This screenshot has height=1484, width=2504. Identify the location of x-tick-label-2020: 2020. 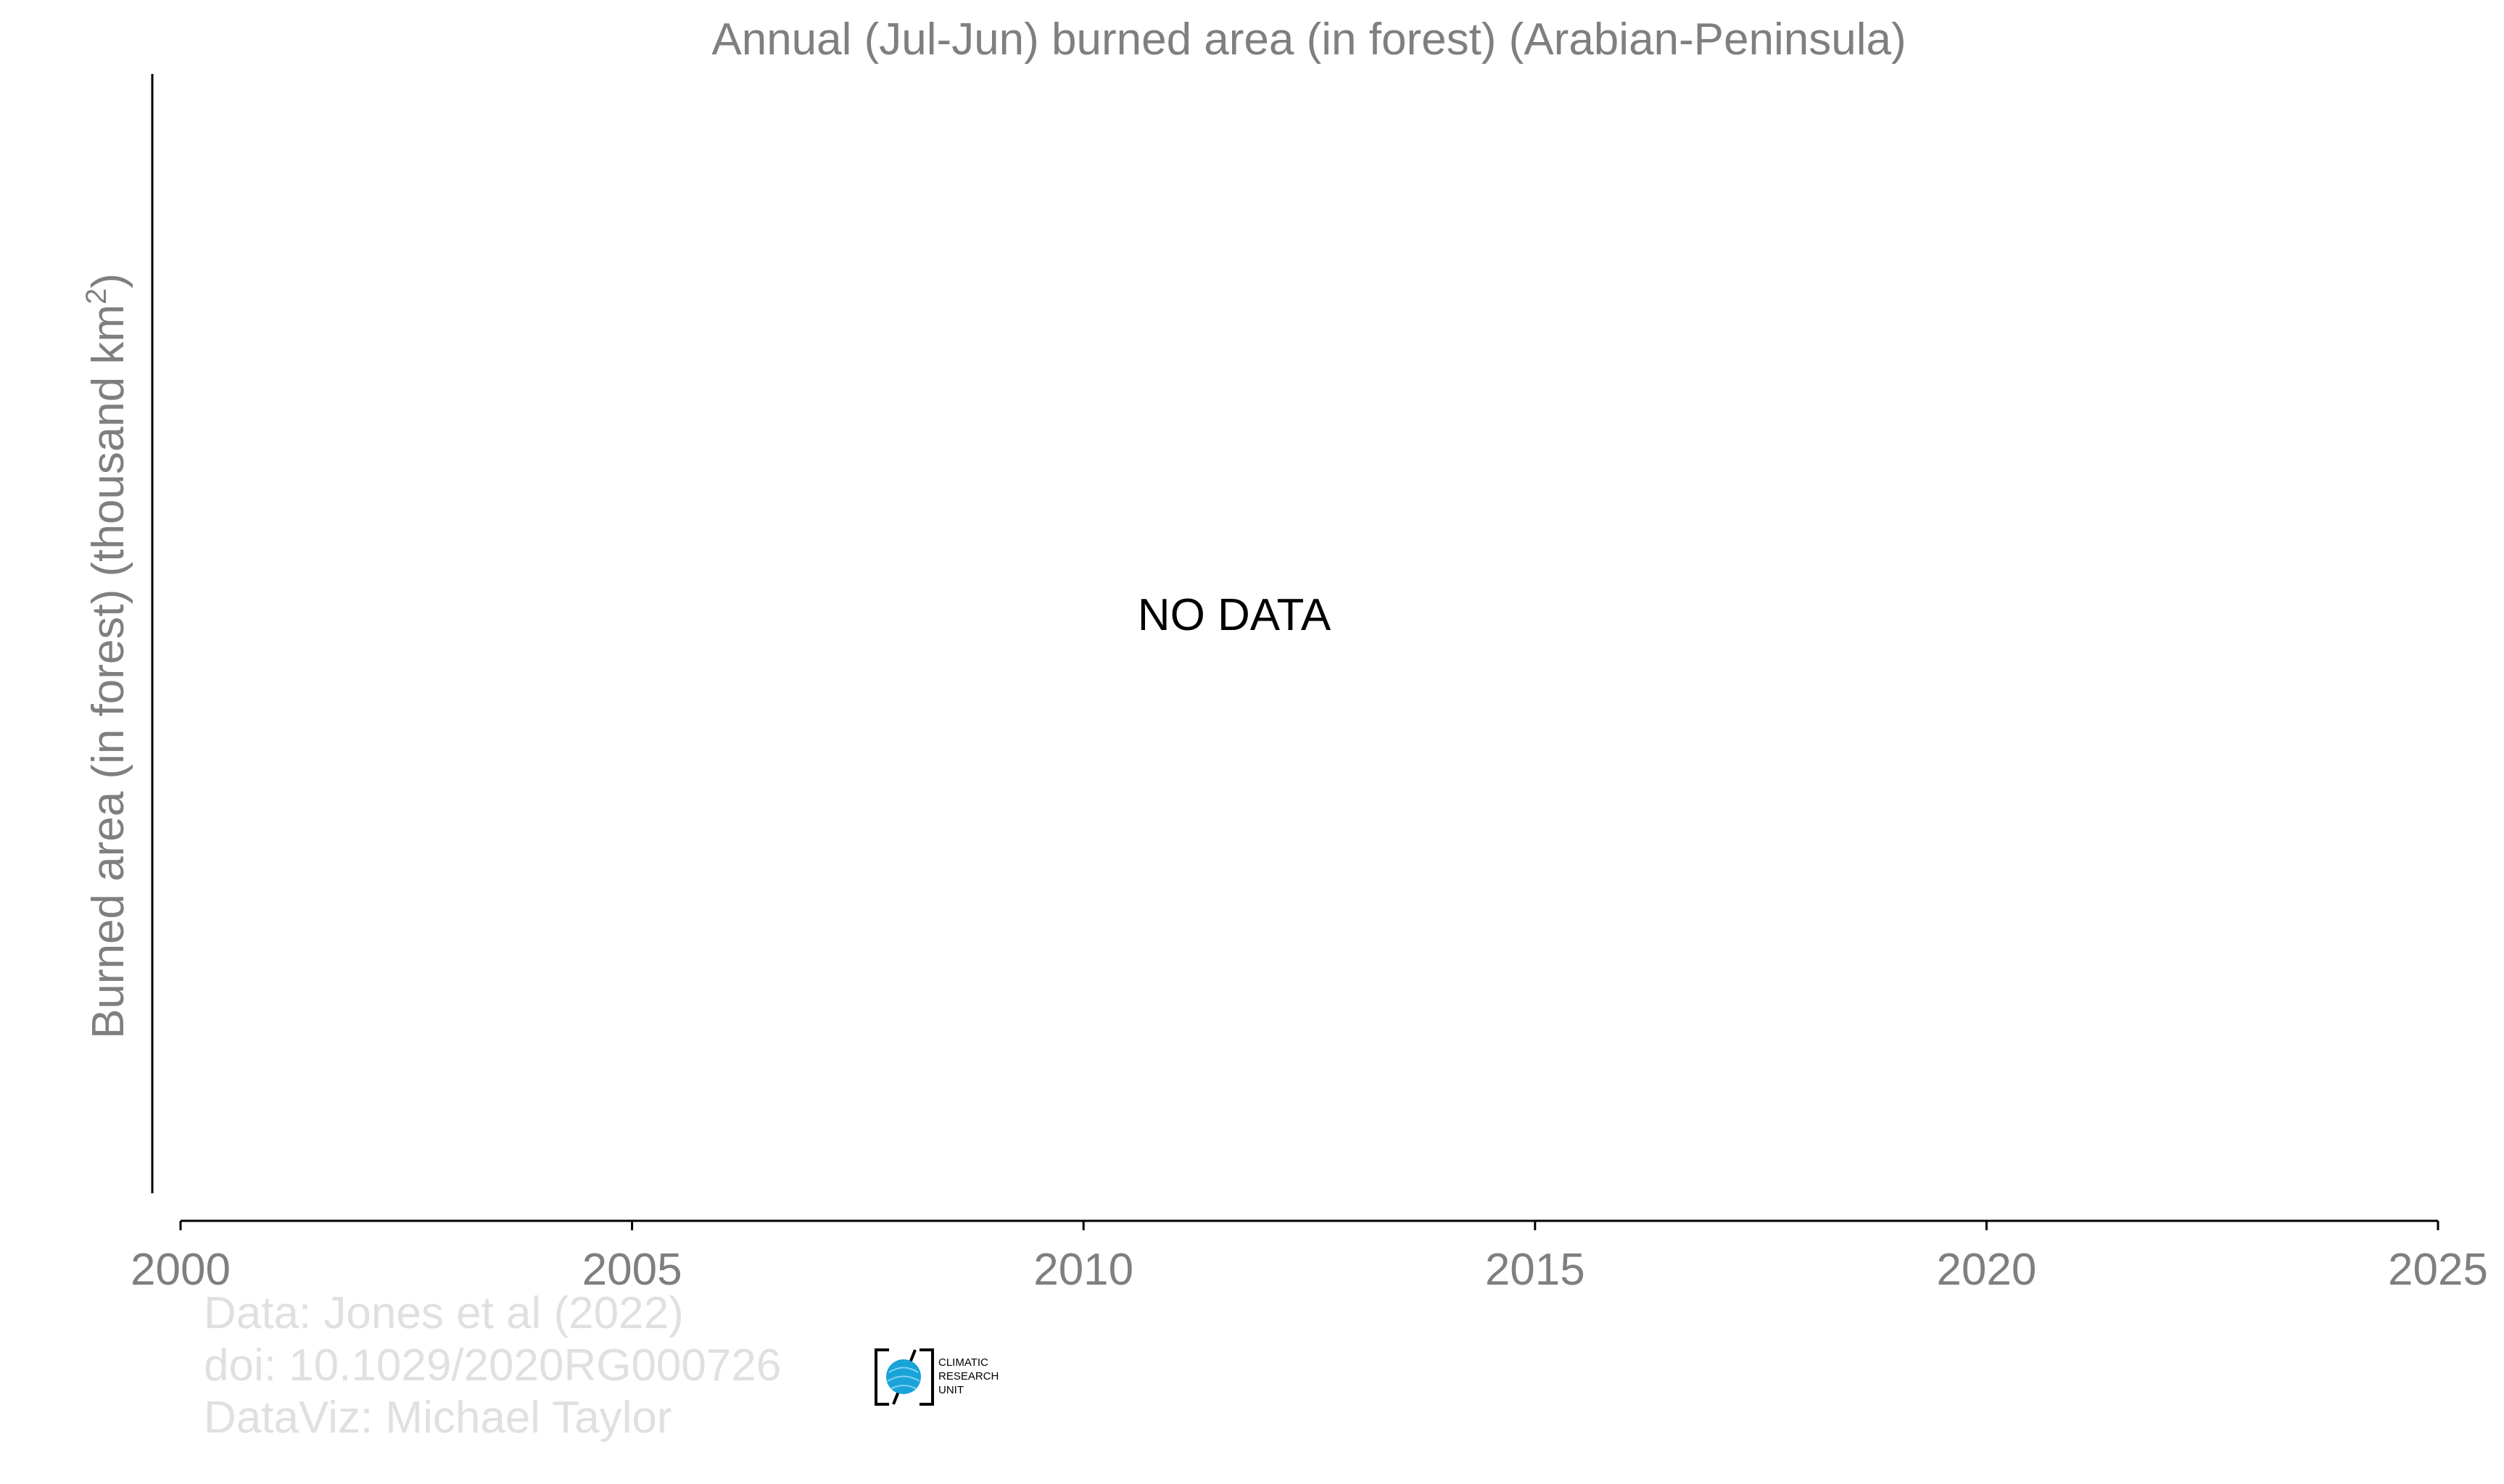
(1986, 1270).